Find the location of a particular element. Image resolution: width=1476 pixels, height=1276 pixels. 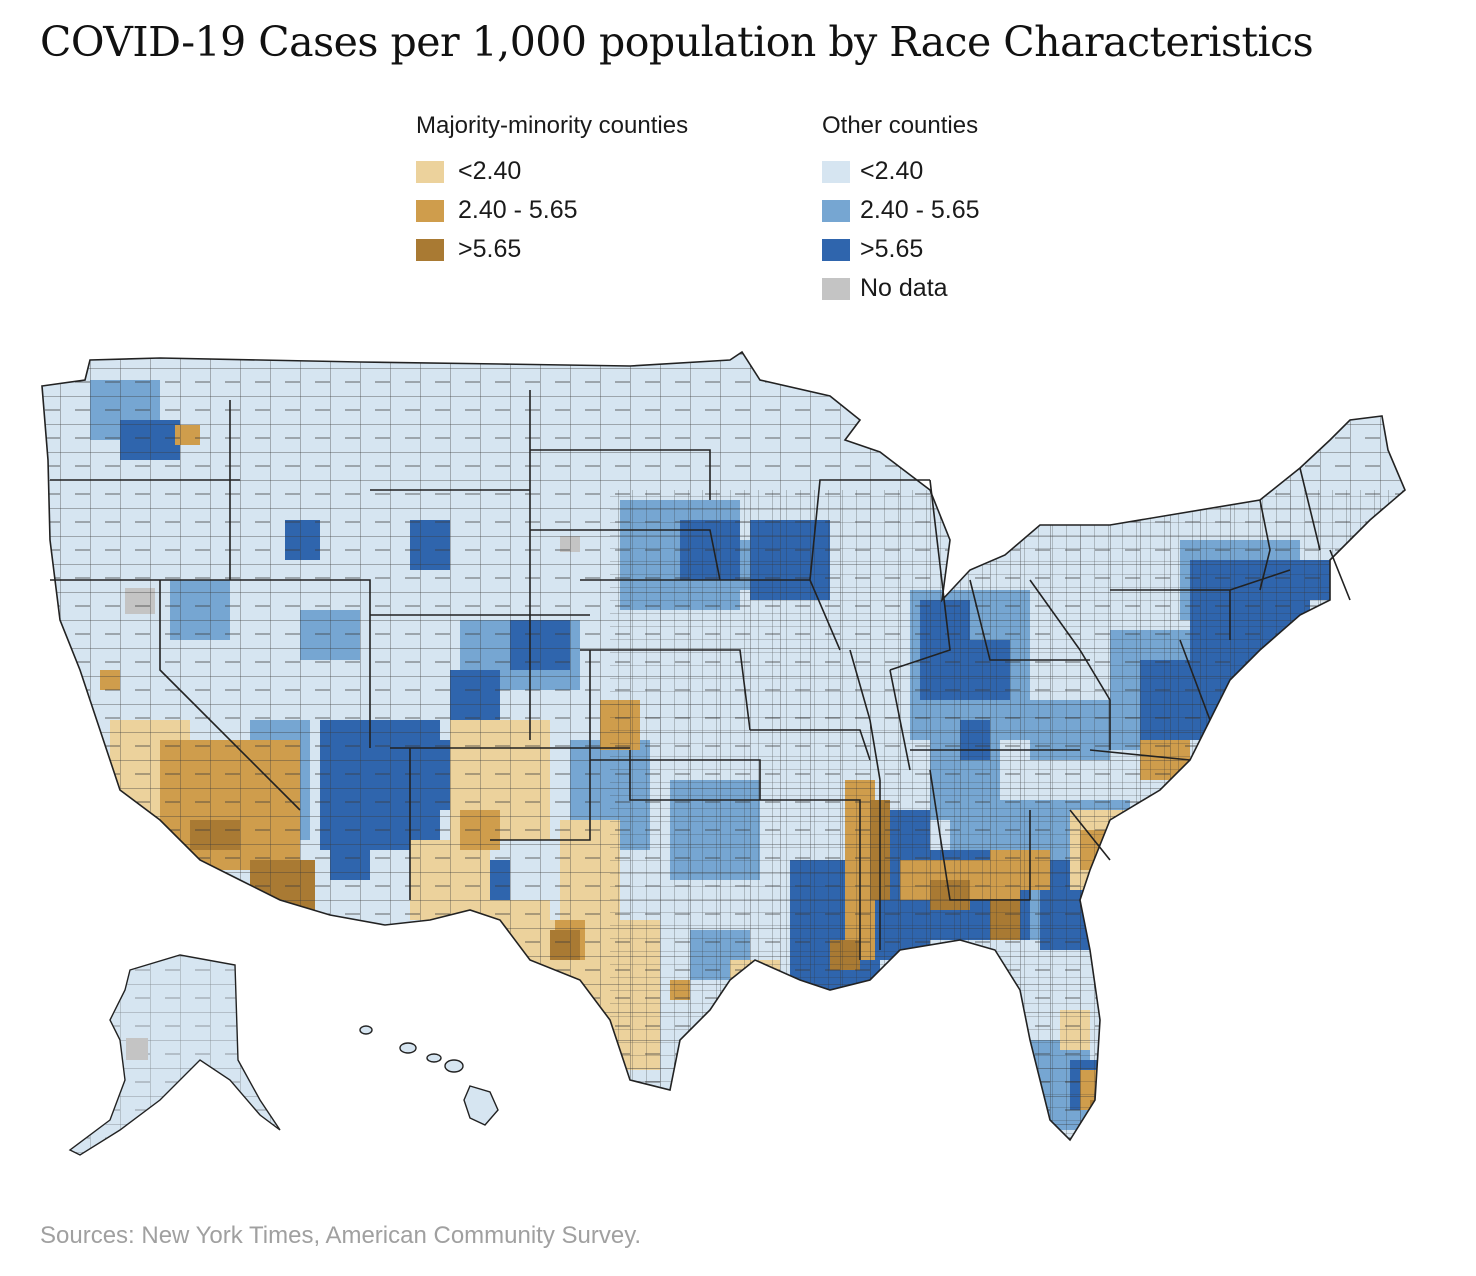

hawaii is located at coordinates (429, 1075).